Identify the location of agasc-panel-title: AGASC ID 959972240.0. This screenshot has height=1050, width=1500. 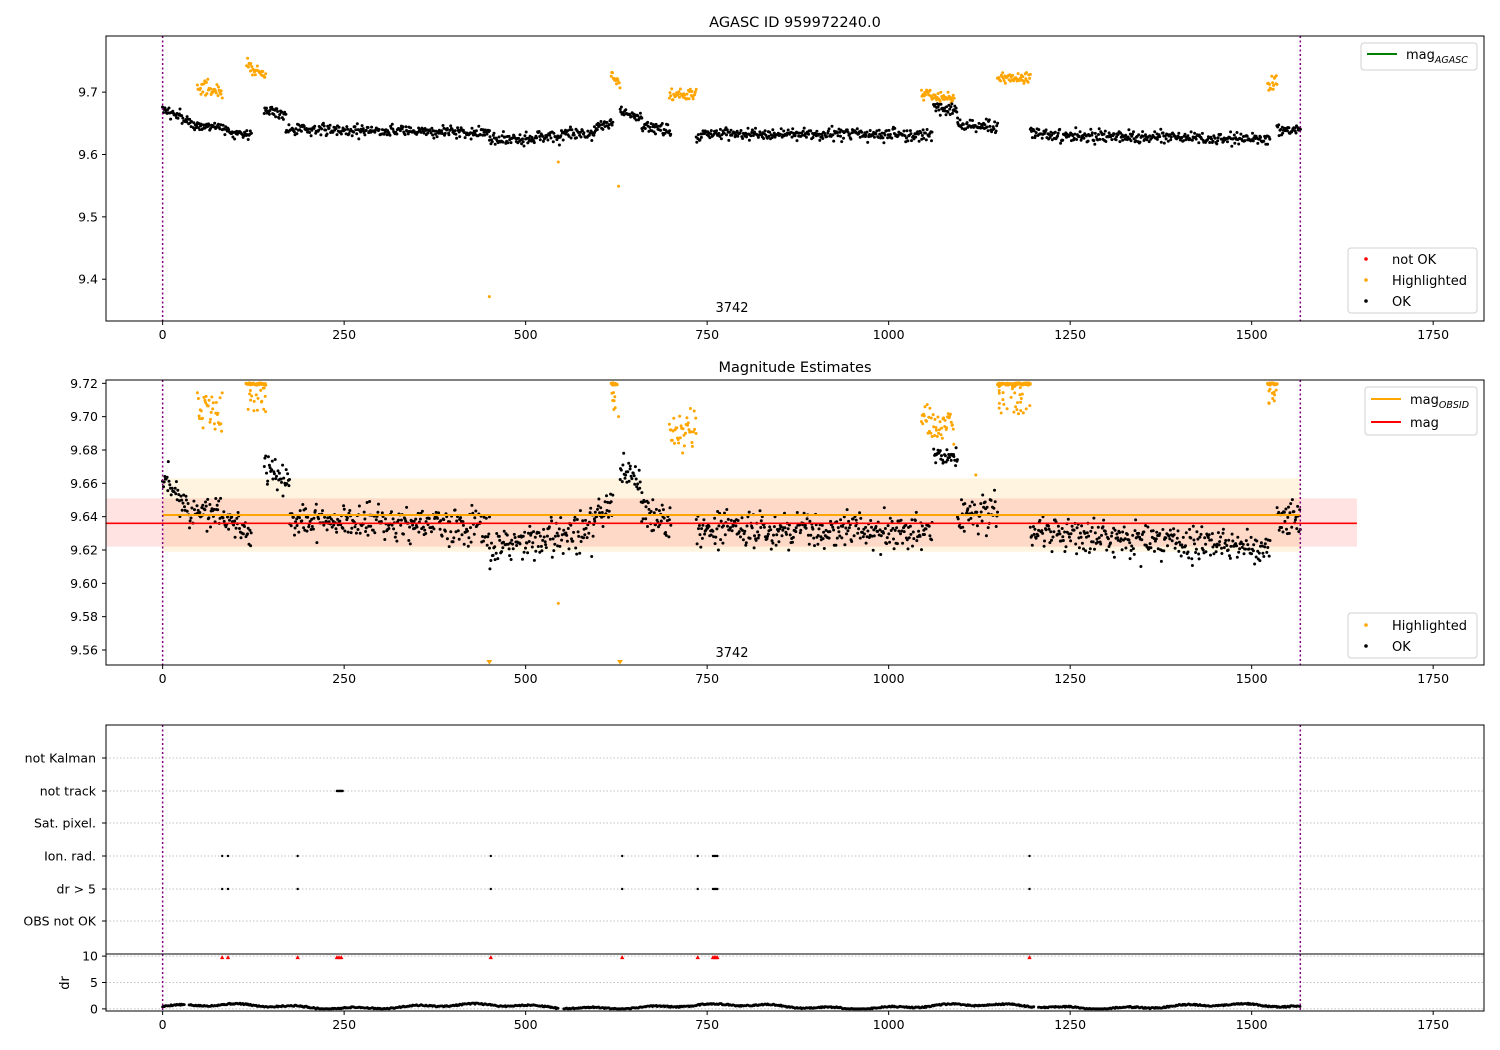
(795, 23).